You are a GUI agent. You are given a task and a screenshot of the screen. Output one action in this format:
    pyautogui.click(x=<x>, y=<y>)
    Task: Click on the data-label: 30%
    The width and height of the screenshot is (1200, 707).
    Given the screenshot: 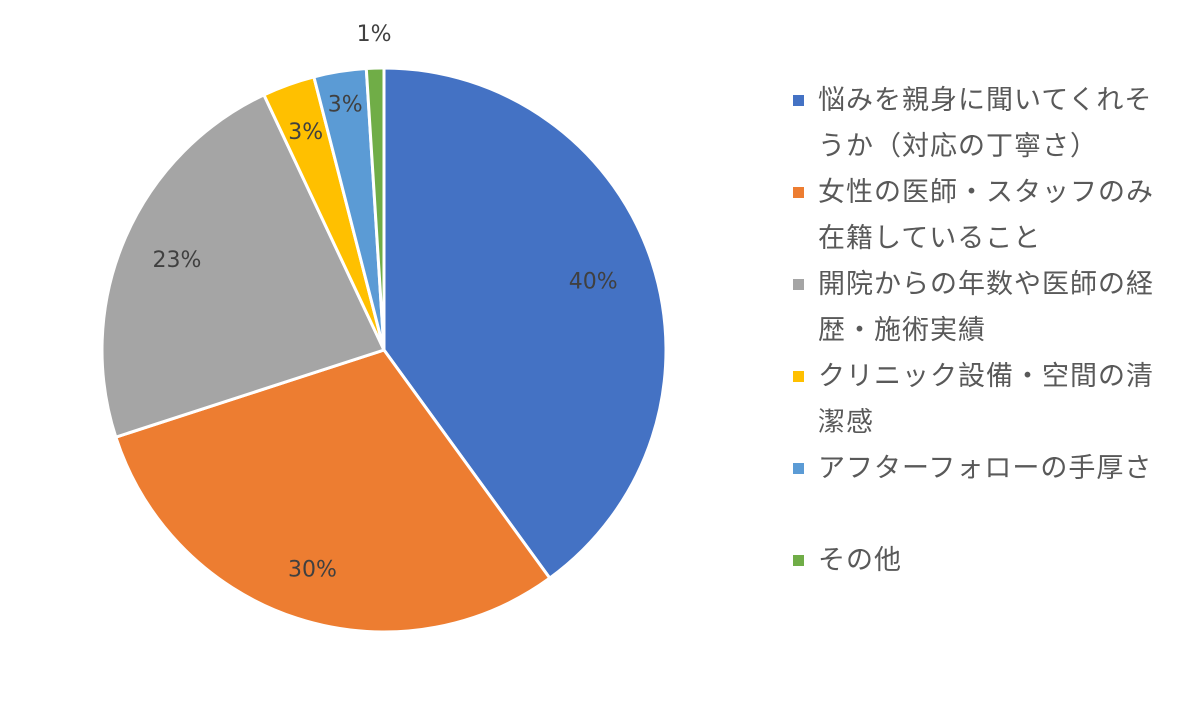 What is the action you would take?
    pyautogui.click(x=312, y=569)
    